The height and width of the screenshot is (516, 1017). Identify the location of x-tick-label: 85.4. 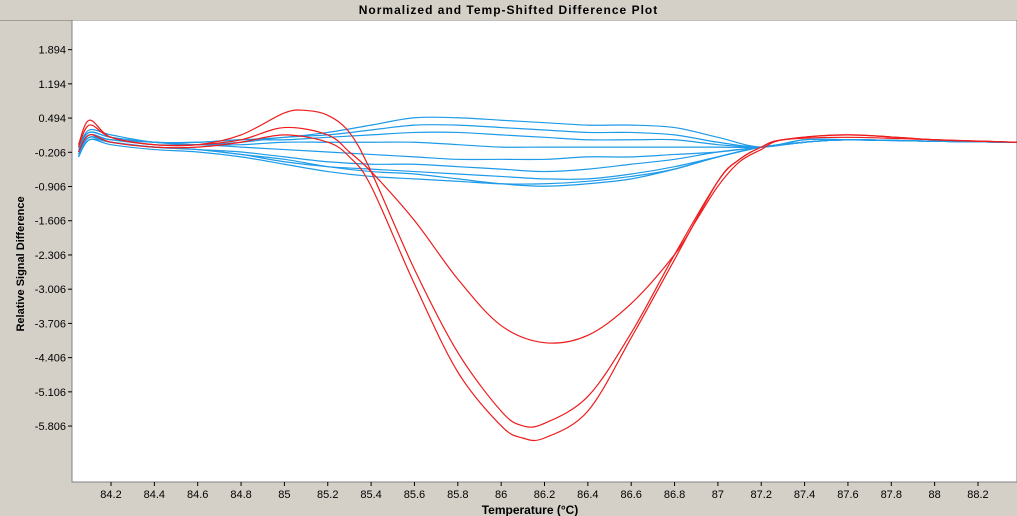
(370, 495).